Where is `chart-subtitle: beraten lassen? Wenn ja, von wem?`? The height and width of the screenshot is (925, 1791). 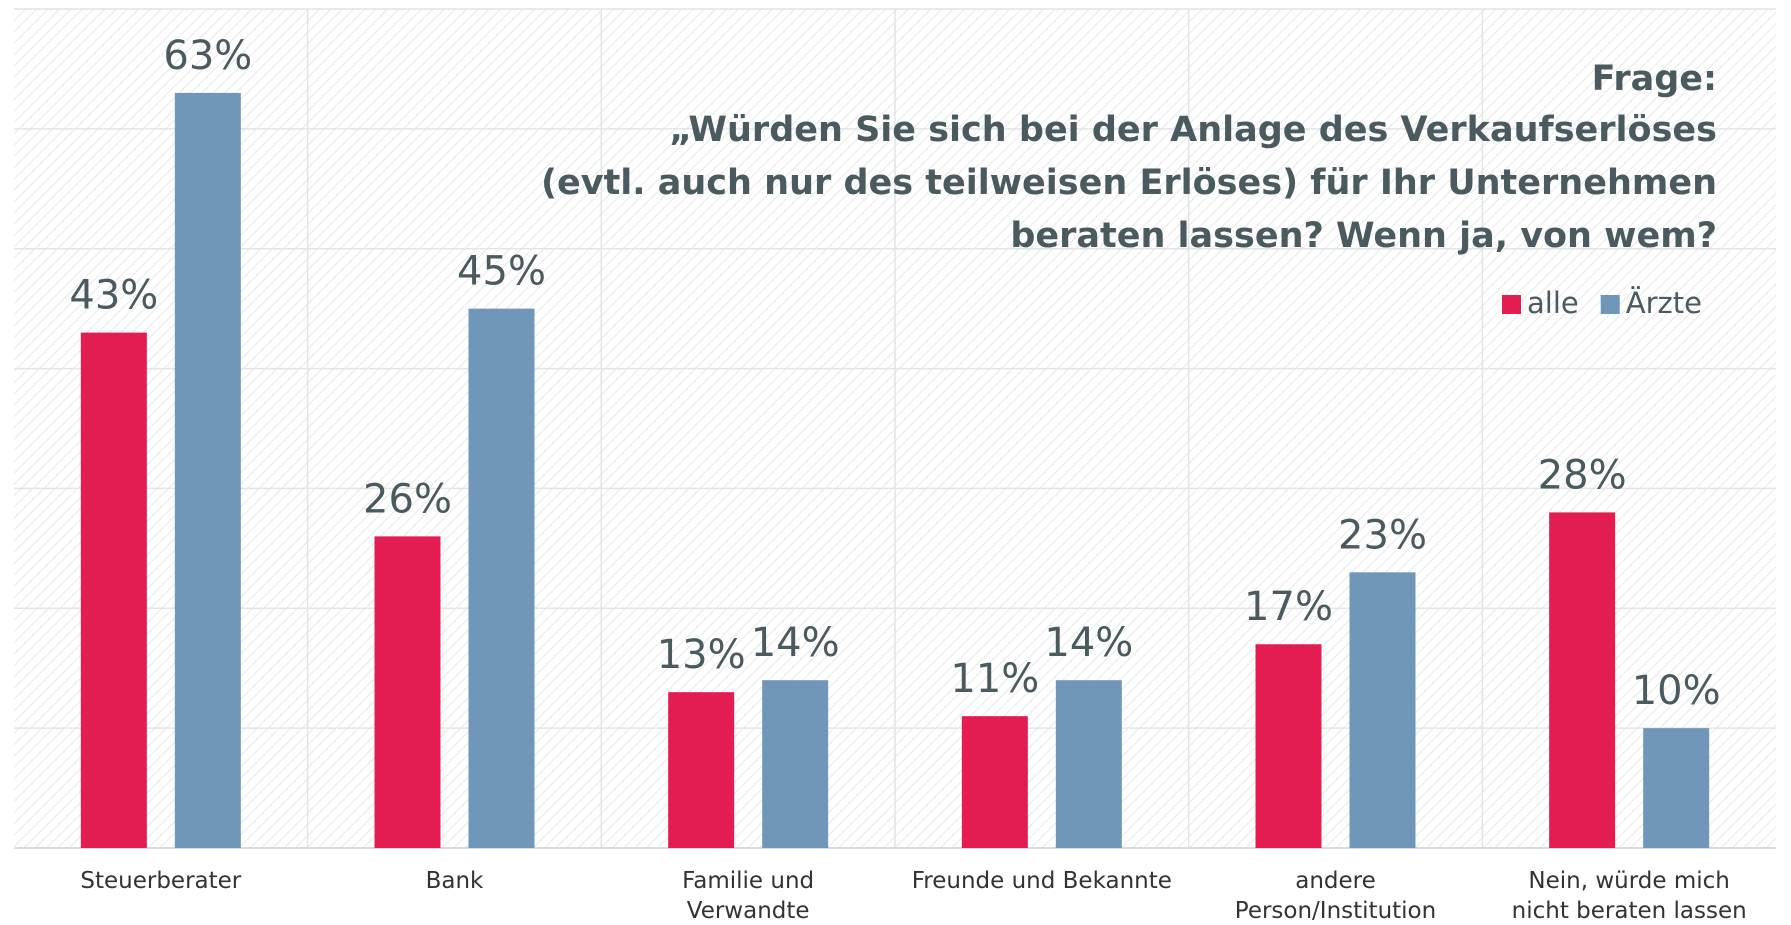 chart-subtitle: beraten lassen? Wenn ja, von wem? is located at coordinates (1363, 236).